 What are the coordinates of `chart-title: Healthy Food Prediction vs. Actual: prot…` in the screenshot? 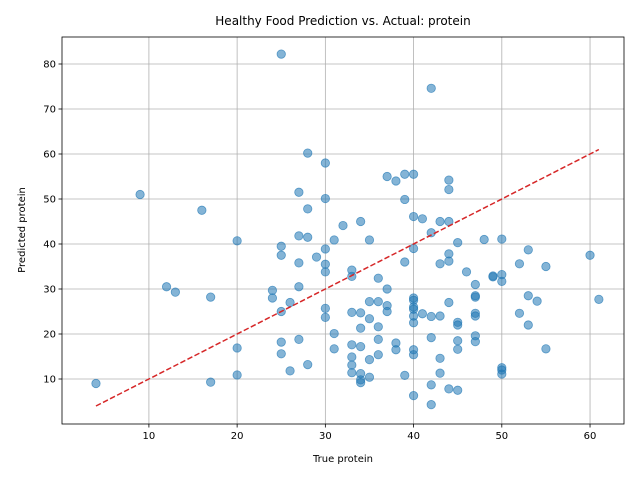 It's located at (342, 21).